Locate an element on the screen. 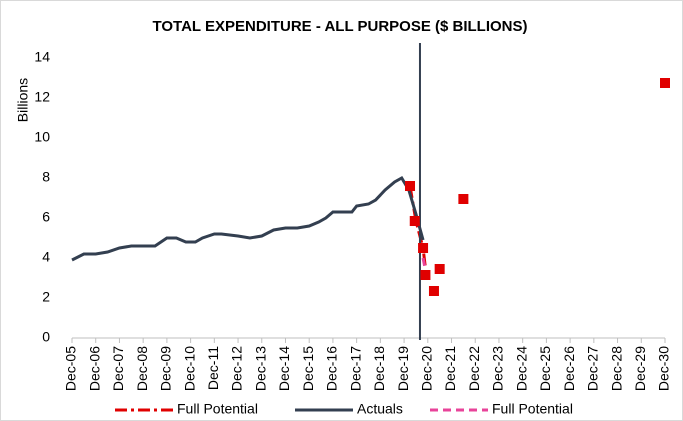 Image resolution: width=683 pixels, height=421 pixels. x-tick-label: Dec-10 is located at coordinates (189, 368).